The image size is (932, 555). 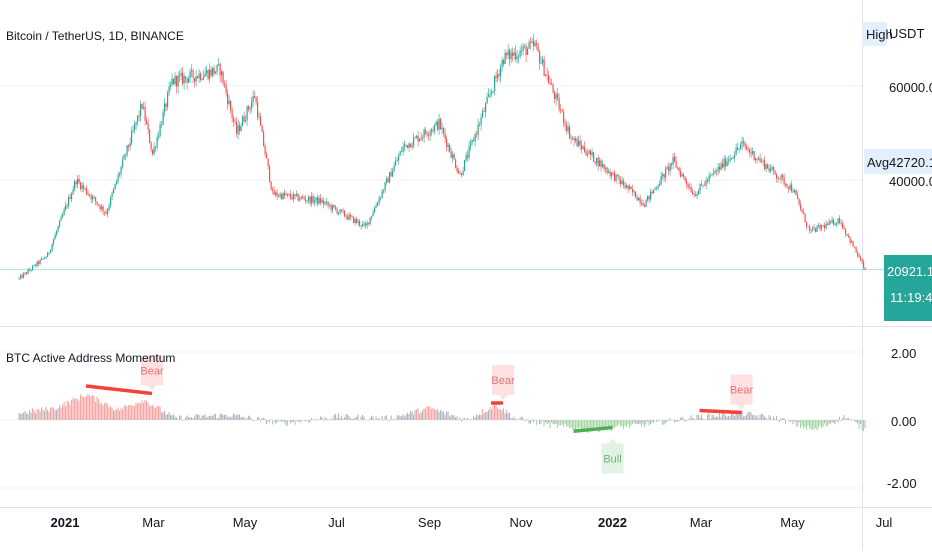 What do you see at coordinates (95, 36) in the screenshot?
I see `symbol-title: Bitcoin / TetherUS, 1D, BINANCE` at bounding box center [95, 36].